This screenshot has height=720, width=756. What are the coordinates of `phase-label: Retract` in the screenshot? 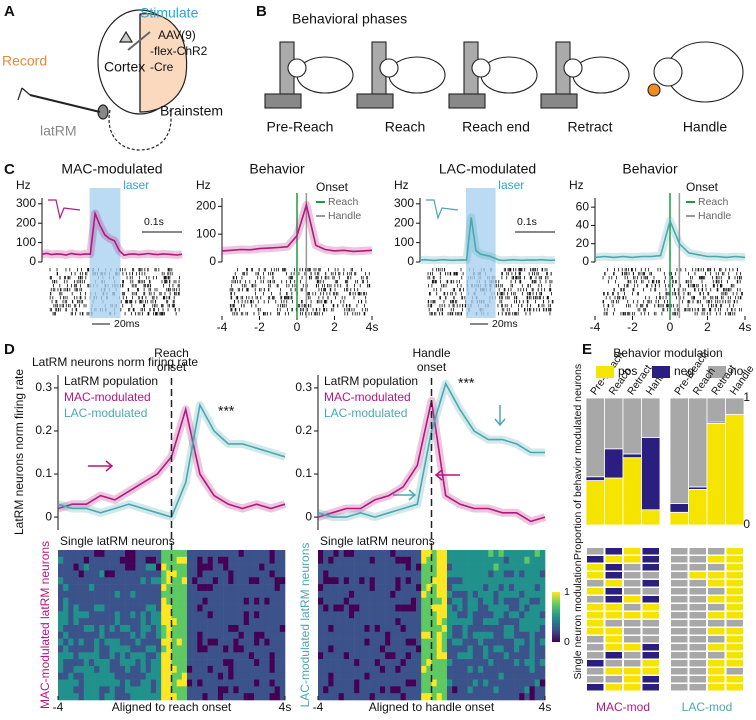 It's located at (589, 127).